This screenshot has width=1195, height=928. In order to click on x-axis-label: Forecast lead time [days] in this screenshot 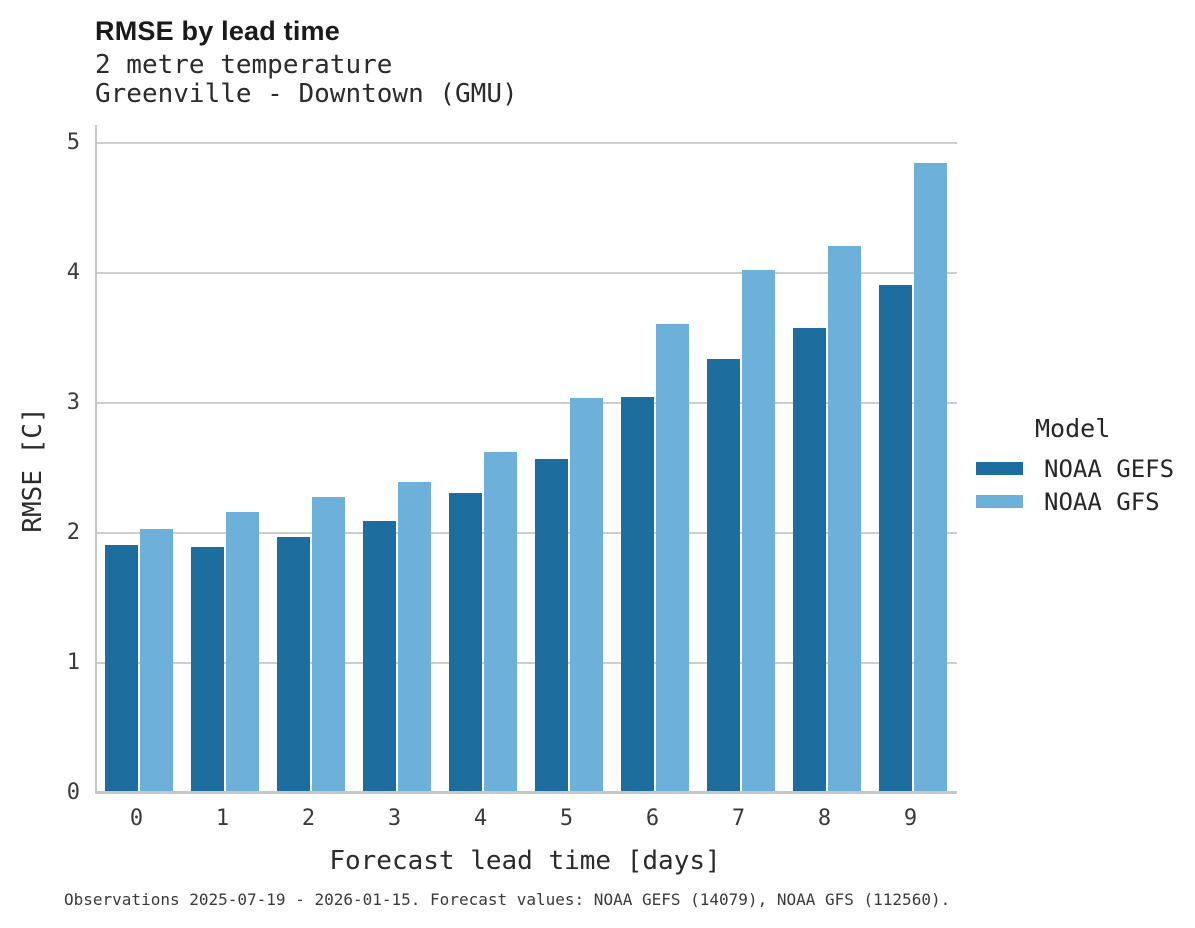, I will do `click(525, 861)`.